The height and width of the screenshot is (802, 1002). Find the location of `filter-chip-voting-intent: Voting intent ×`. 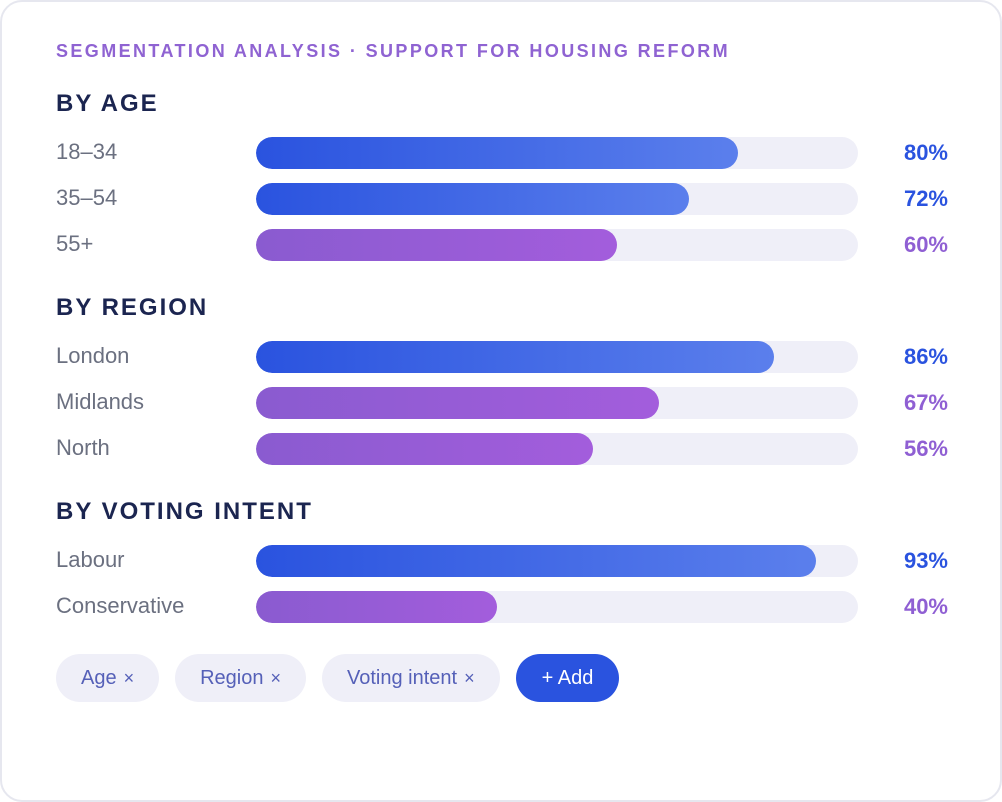

filter-chip-voting-intent: Voting intent × is located at coordinates (411, 678).